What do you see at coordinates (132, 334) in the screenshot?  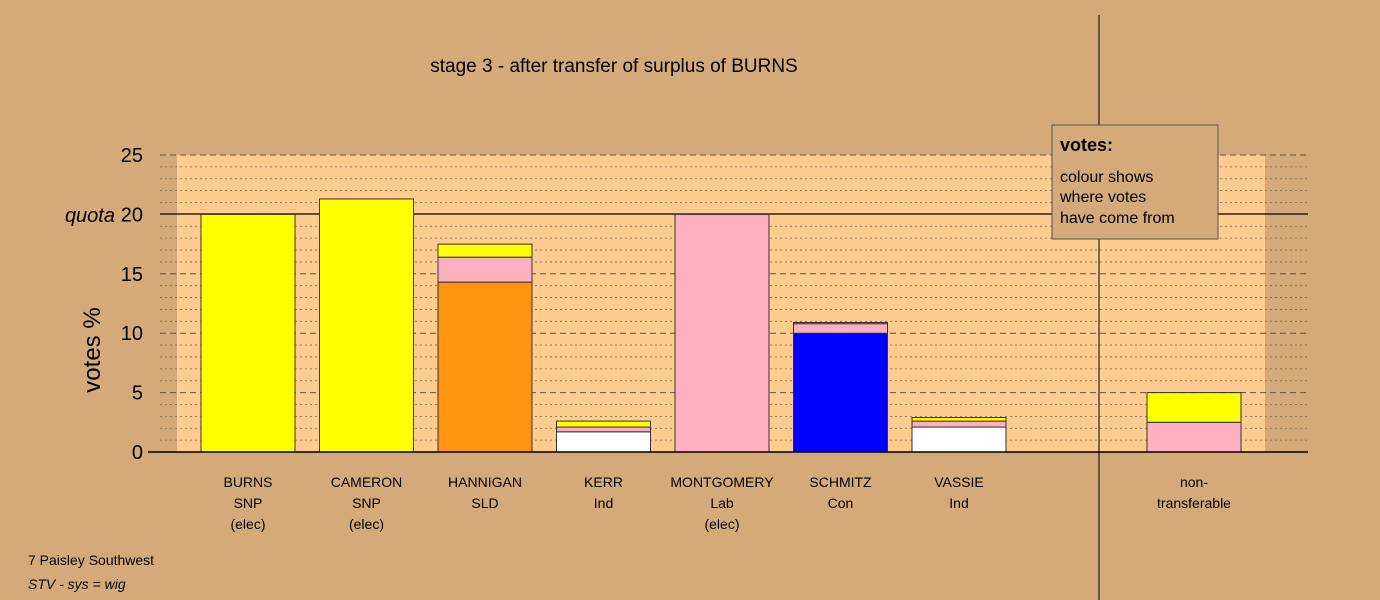 I see `y-tick-label: 10` at bounding box center [132, 334].